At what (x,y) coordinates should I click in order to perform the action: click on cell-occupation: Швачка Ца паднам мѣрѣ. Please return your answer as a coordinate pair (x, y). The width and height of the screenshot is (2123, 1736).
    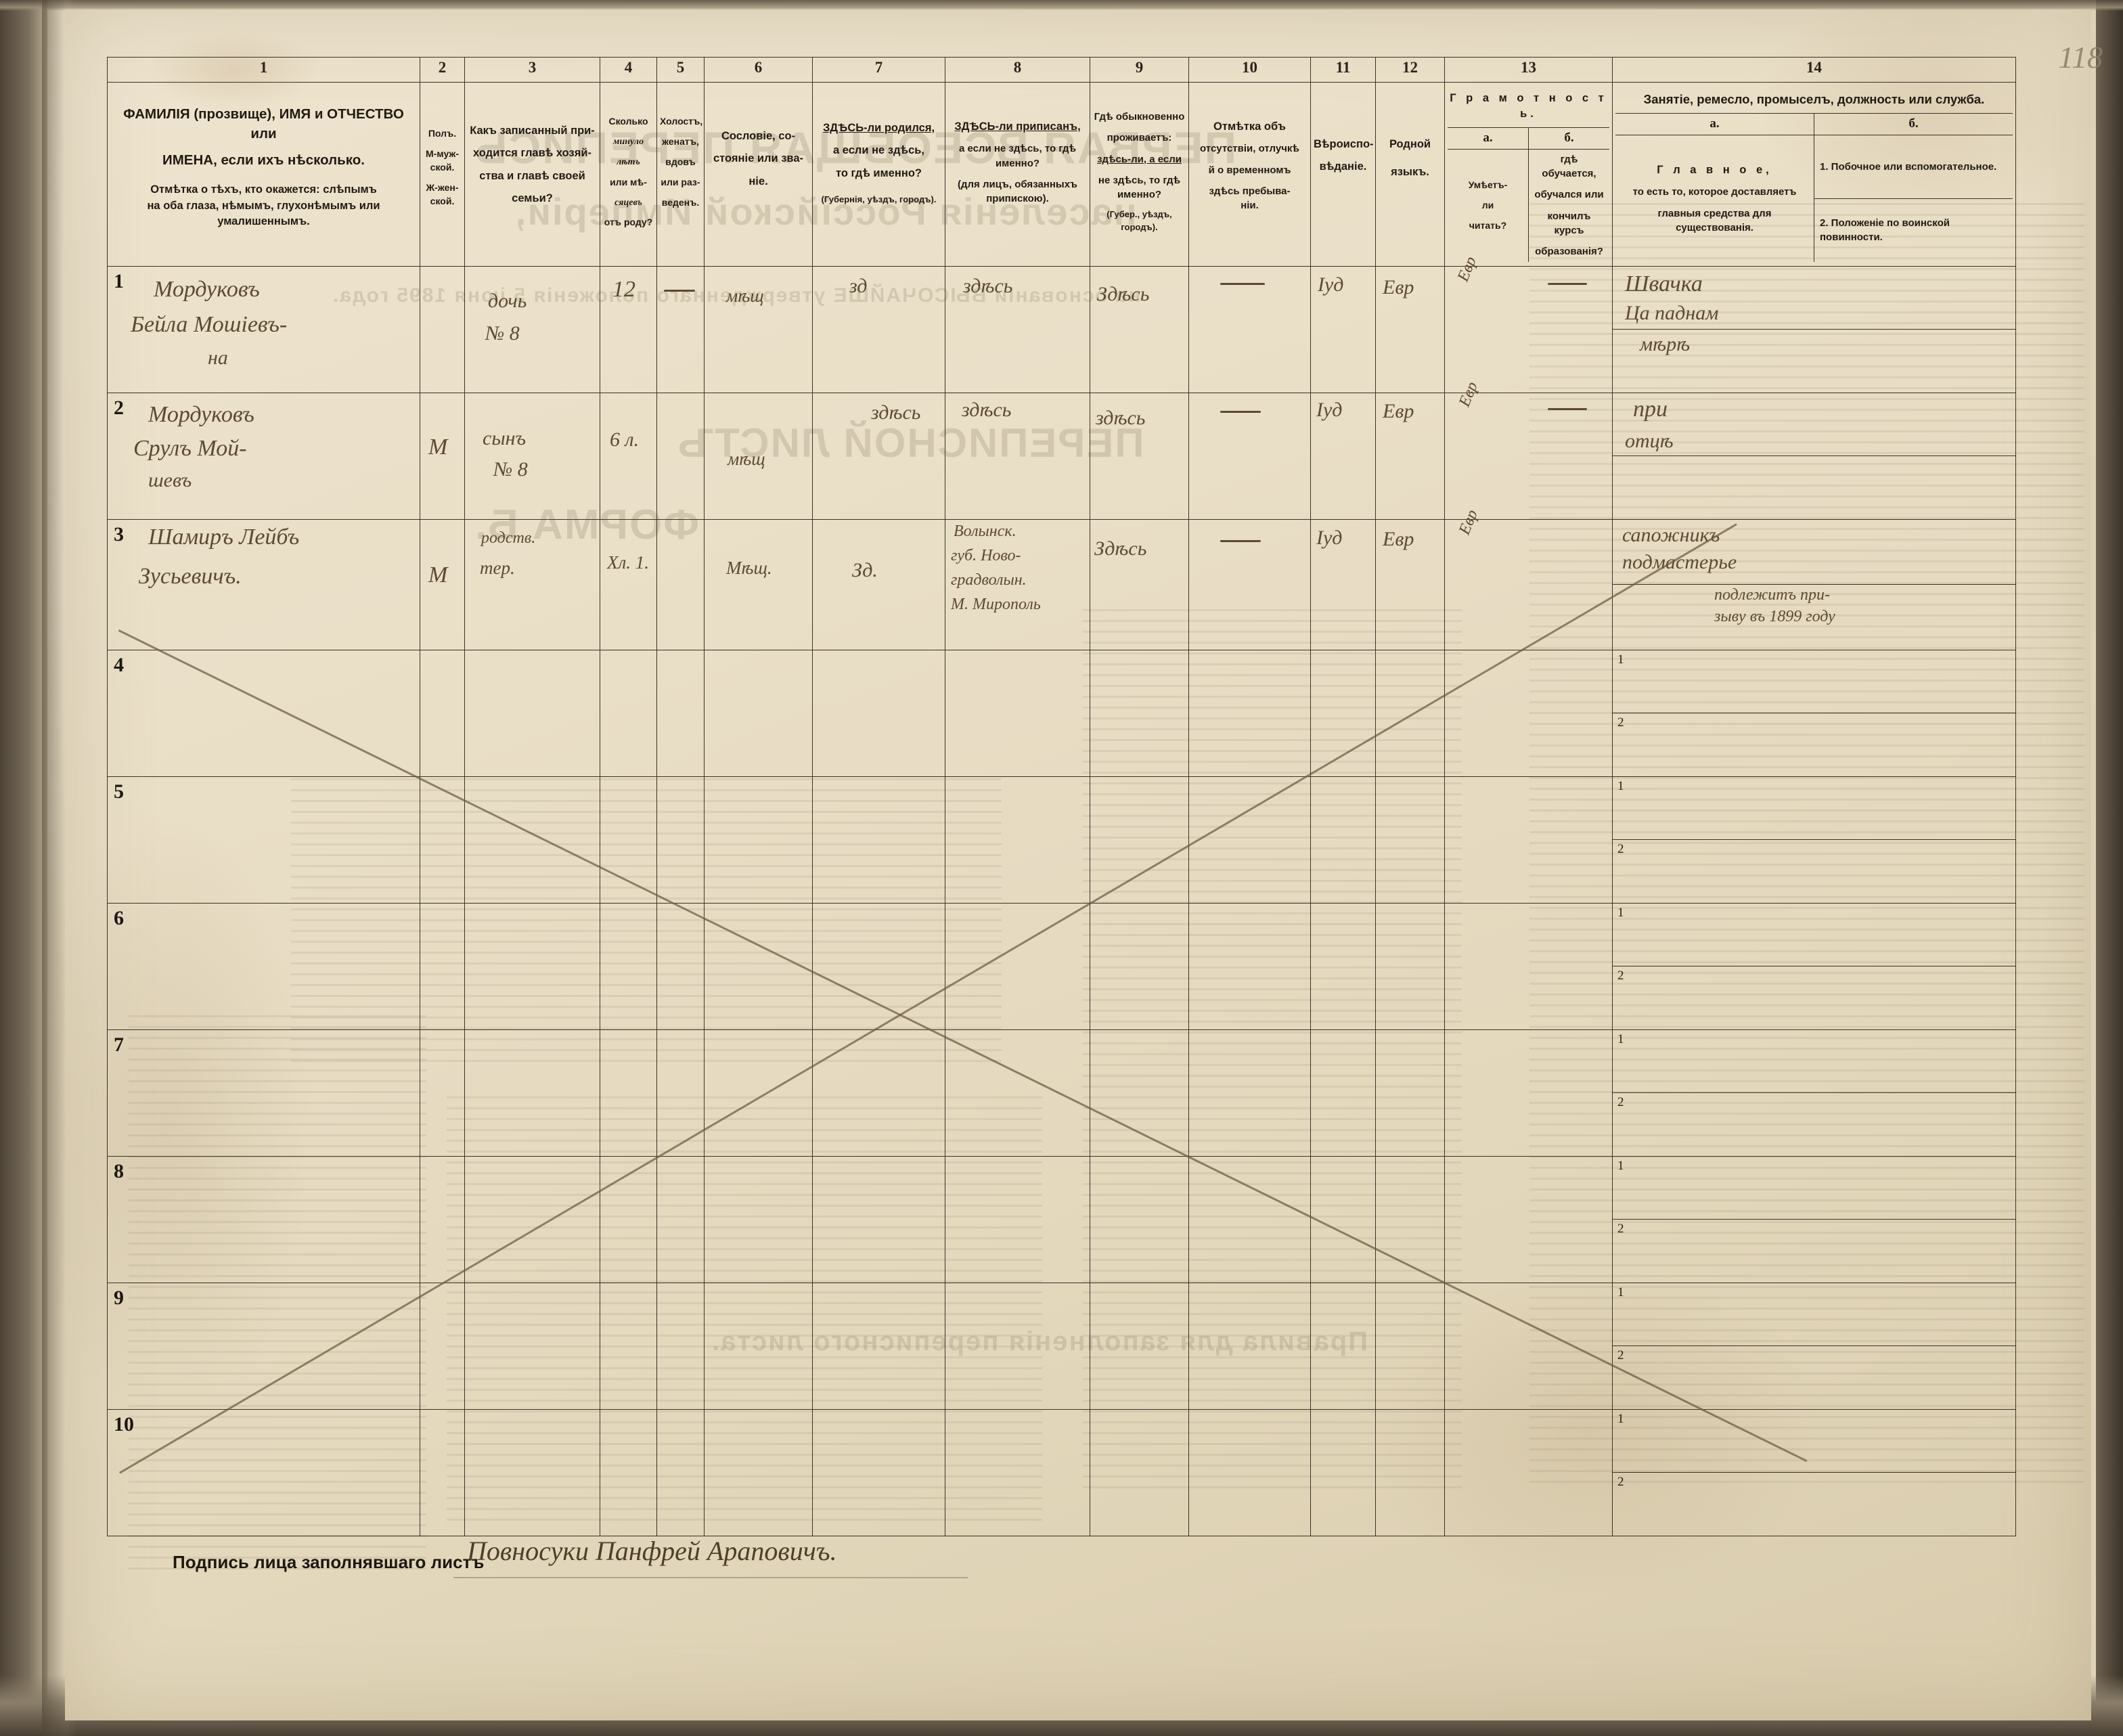
    Looking at the image, I should click on (1814, 329).